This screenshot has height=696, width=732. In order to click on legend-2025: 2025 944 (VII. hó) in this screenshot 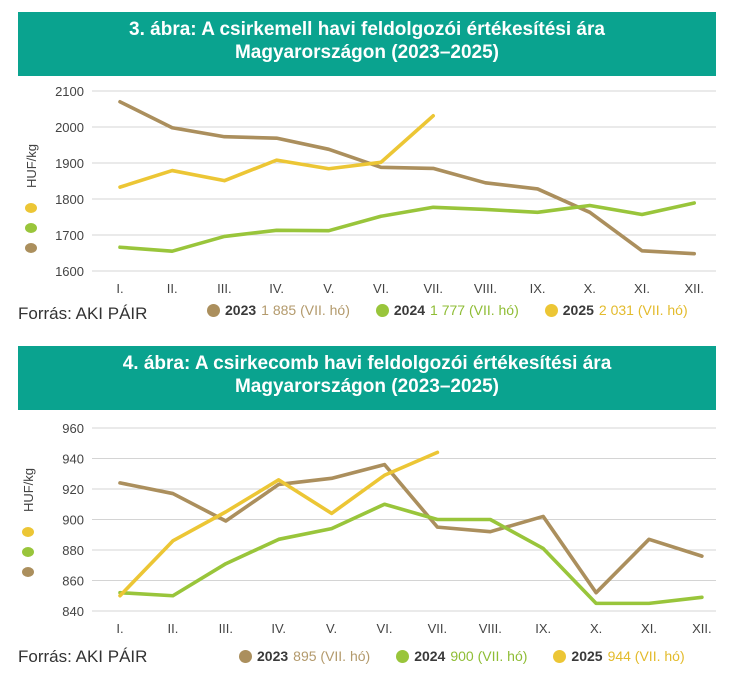, I will do `click(619, 656)`.